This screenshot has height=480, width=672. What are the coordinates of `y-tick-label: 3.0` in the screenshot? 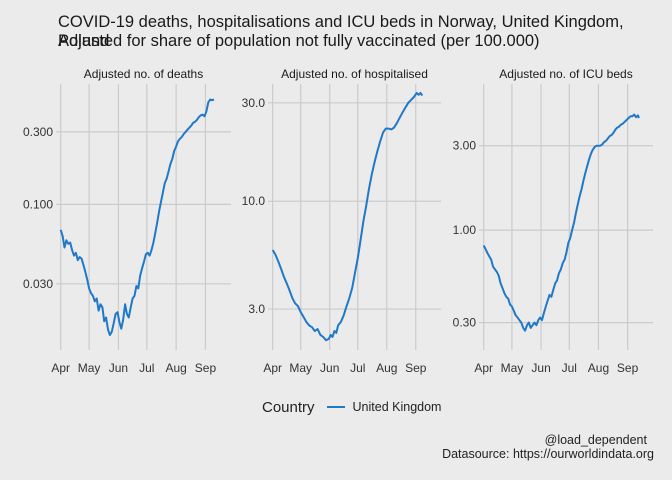 It's located at (256, 309).